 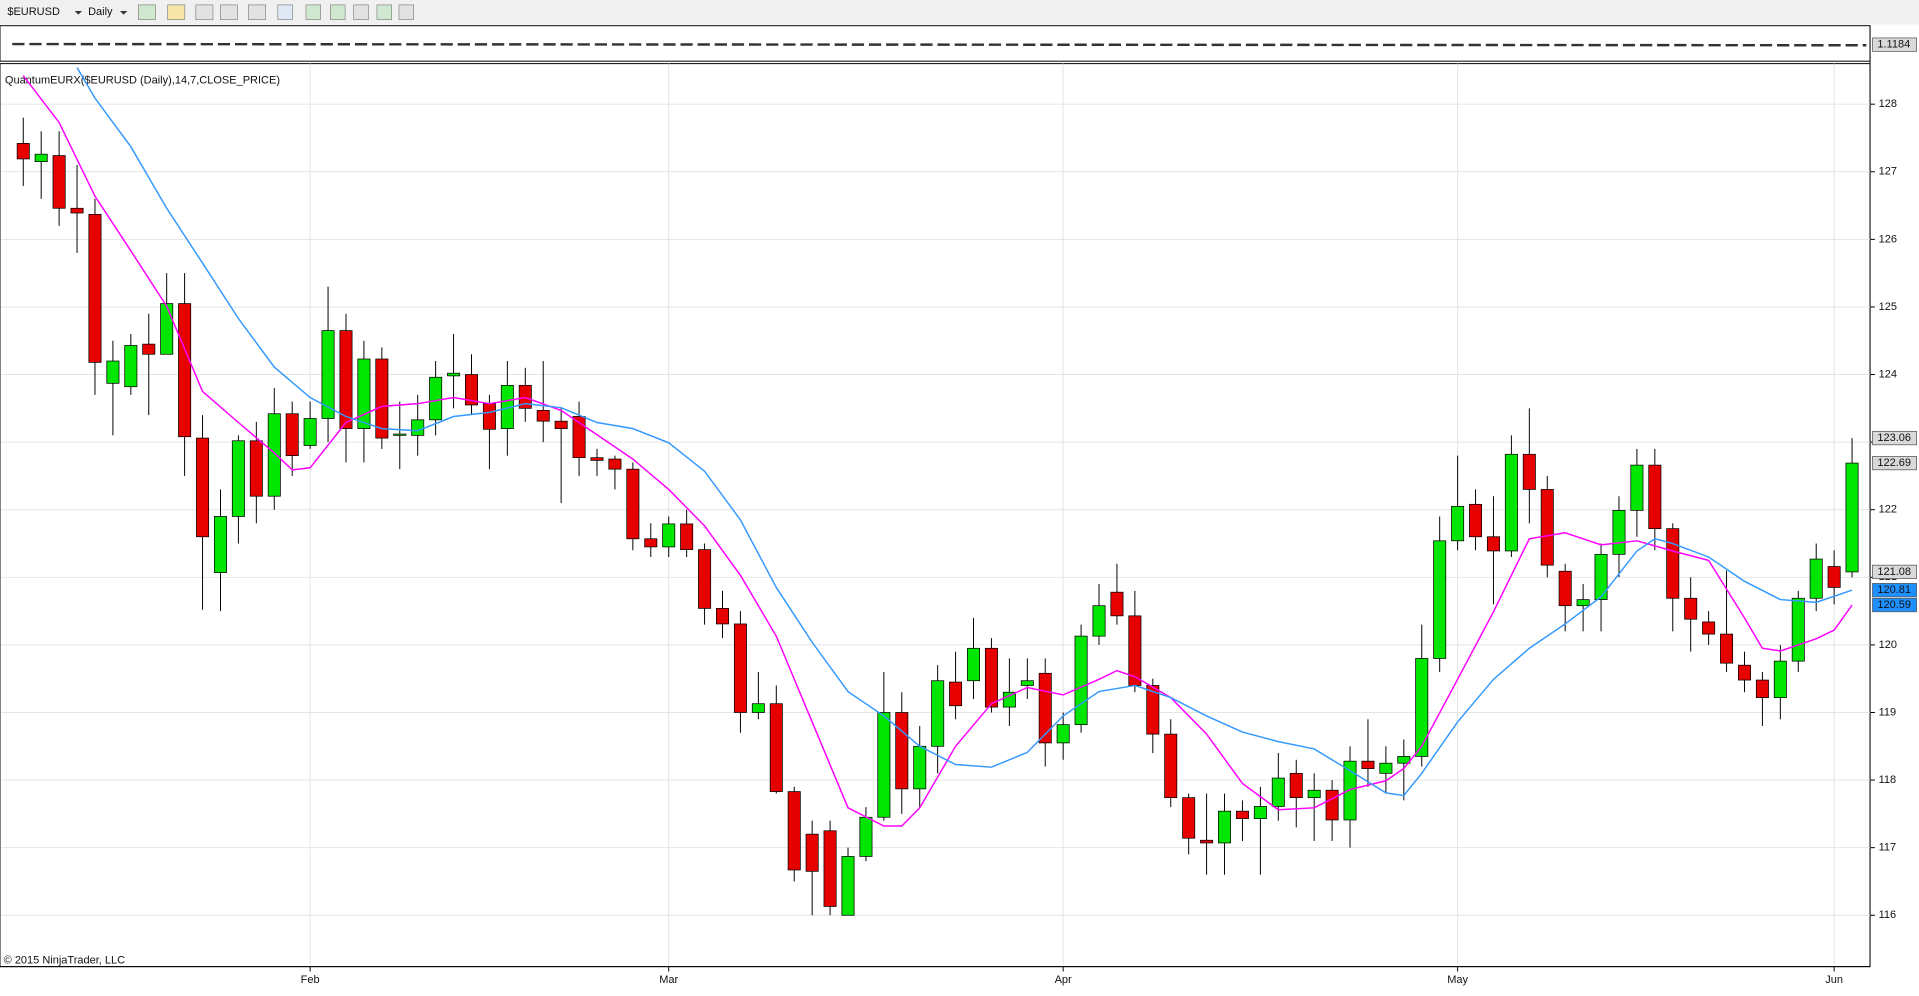 I want to click on toolbar-icons, so click(x=275, y=12).